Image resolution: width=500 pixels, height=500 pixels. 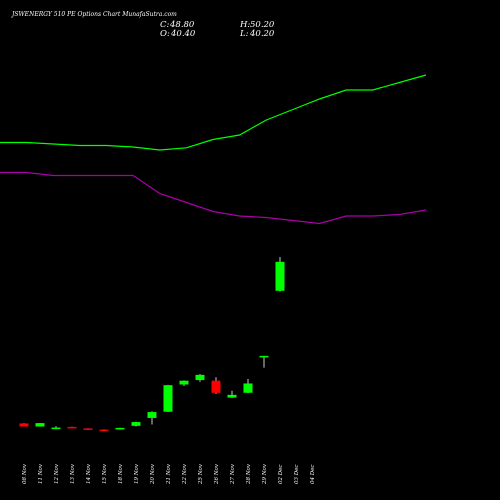 What do you see at coordinates (183, 34) in the screenshot?
I see `open-value: 40.40` at bounding box center [183, 34].